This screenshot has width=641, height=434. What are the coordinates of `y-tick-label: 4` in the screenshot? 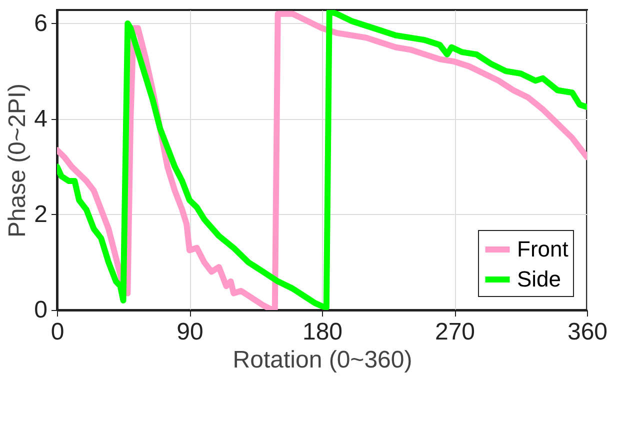 It's located at (41, 118).